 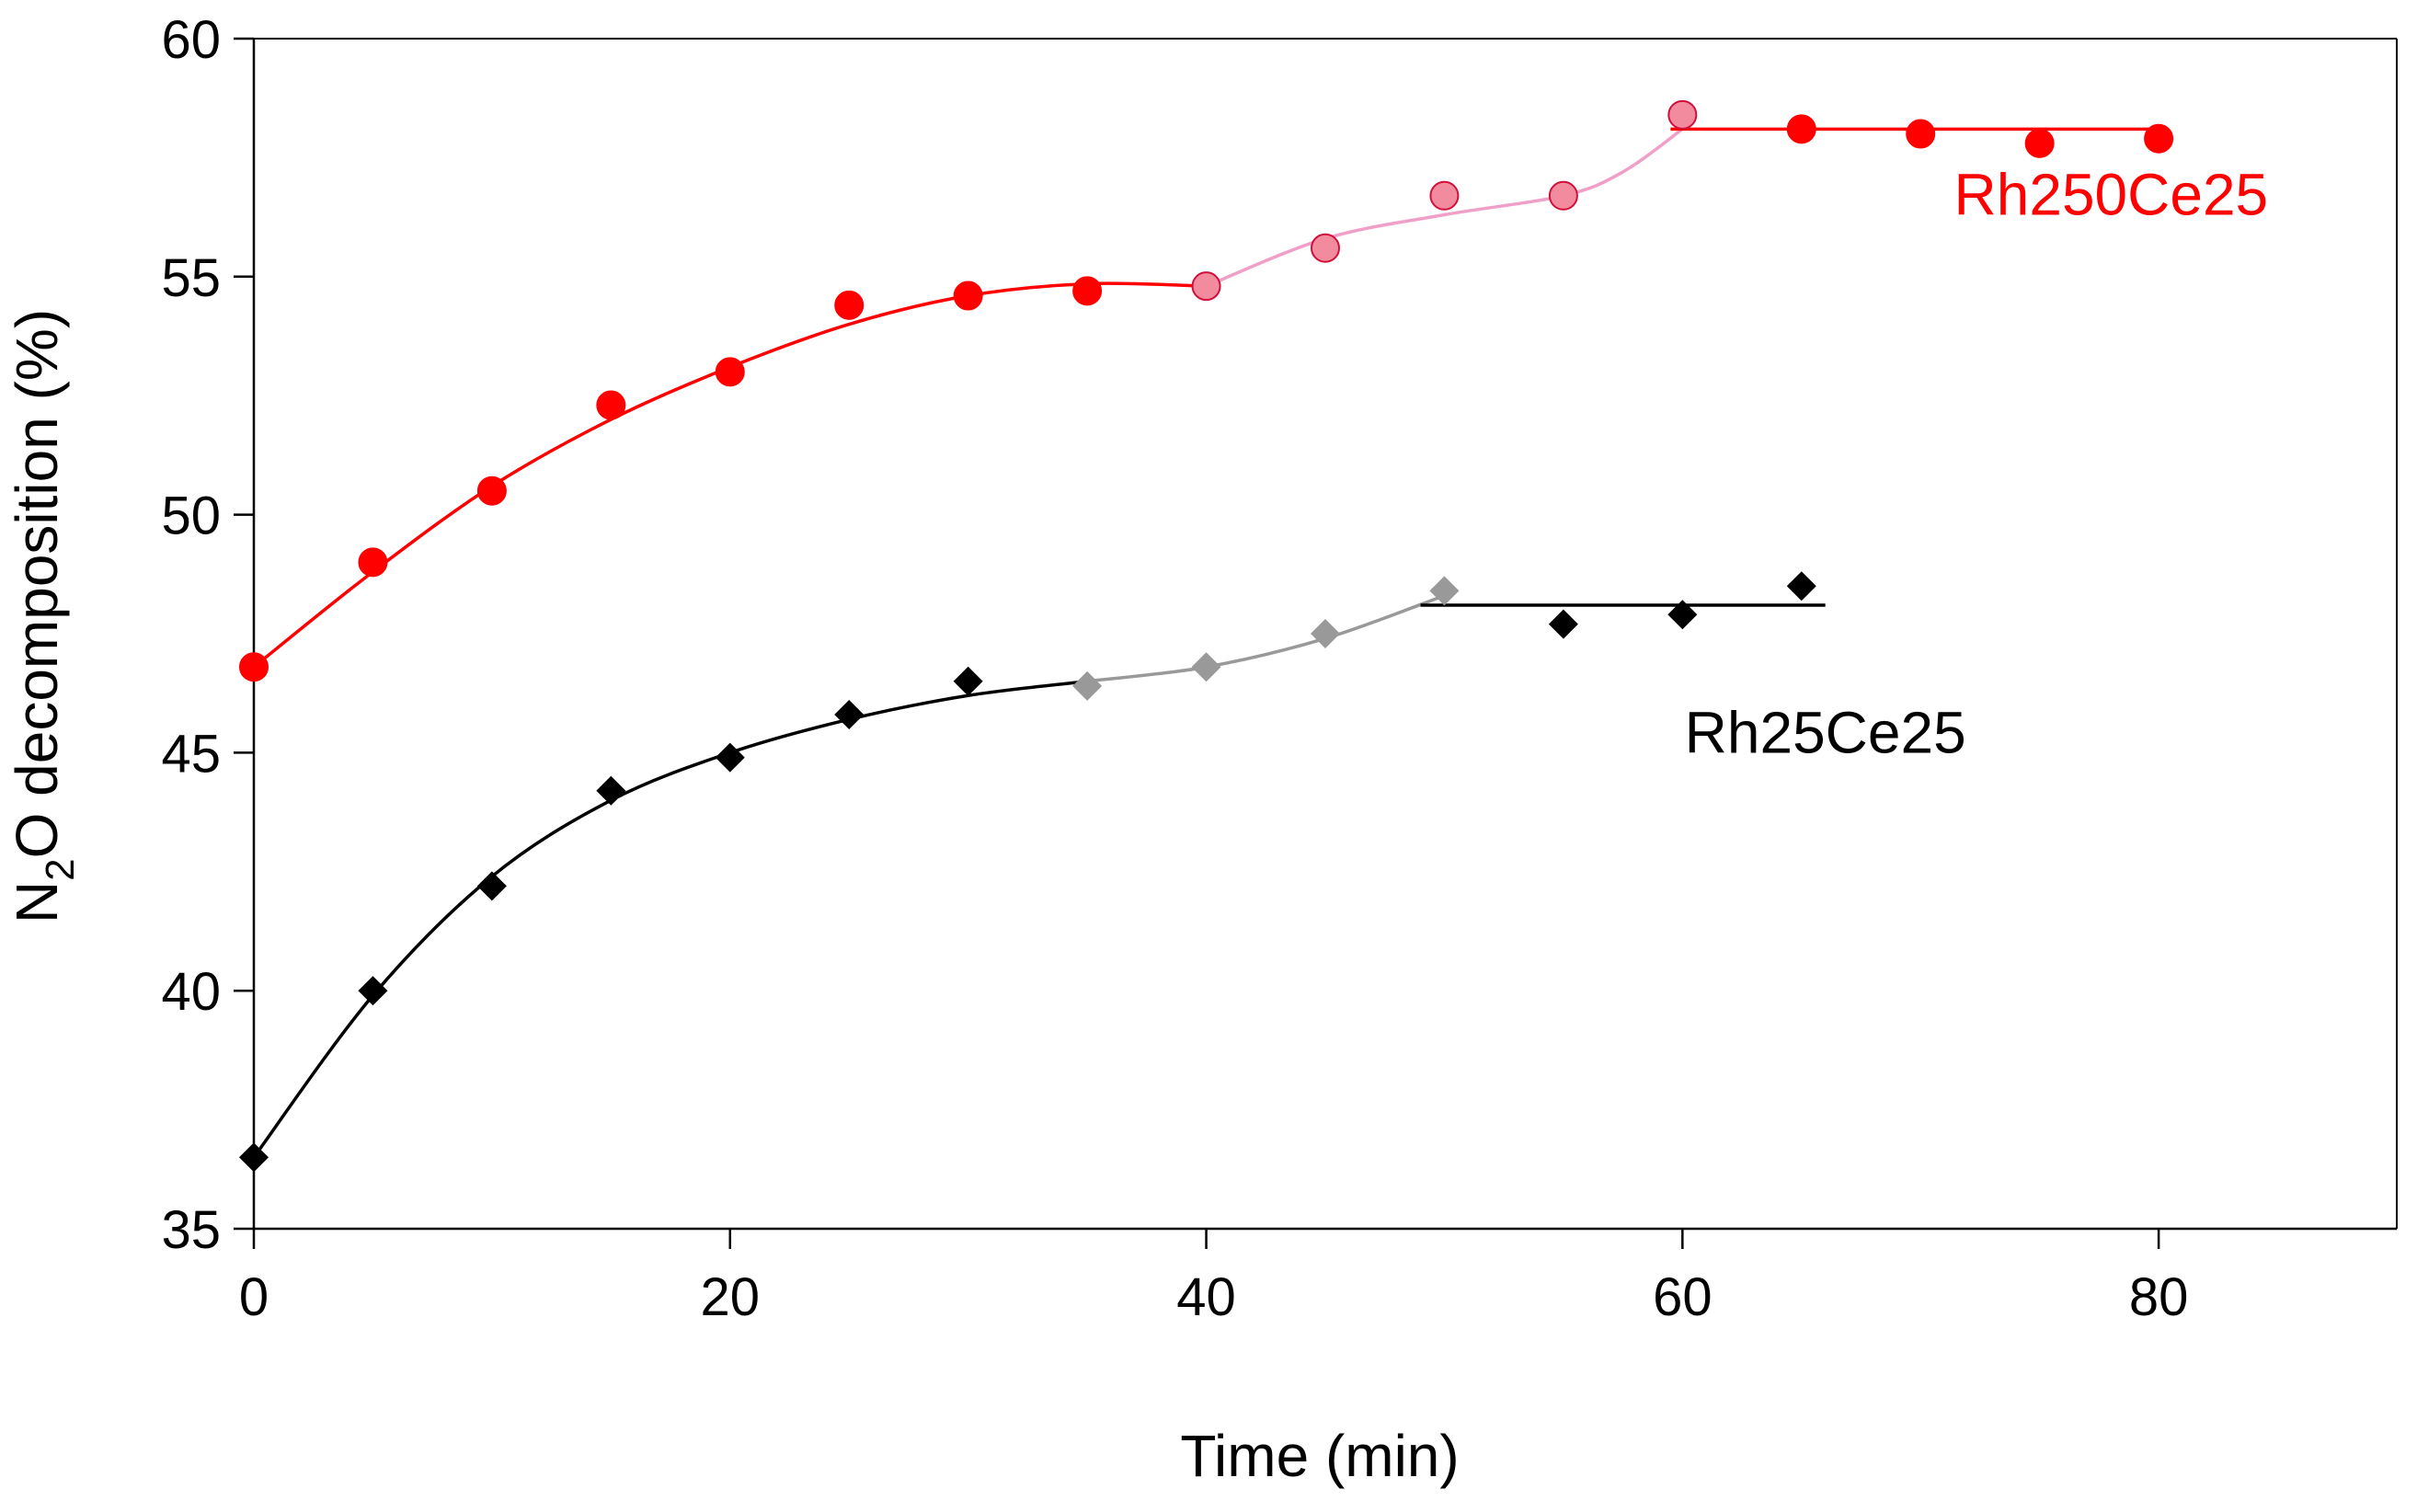 What do you see at coordinates (2159, 1297) in the screenshot?
I see `x-tick-label: 80` at bounding box center [2159, 1297].